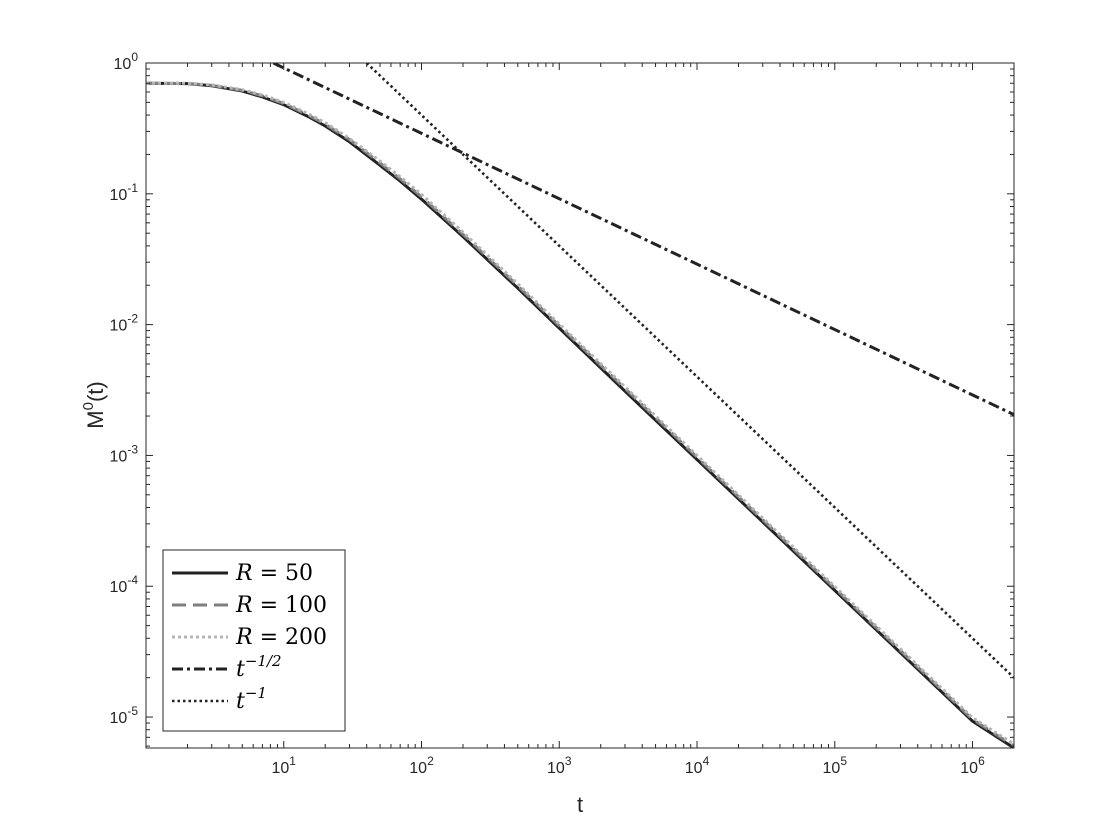 This screenshot has width=1120, height=840. What do you see at coordinates (95, 391) in the screenshot?
I see `y-axis-label-tail: (t)` at bounding box center [95, 391].